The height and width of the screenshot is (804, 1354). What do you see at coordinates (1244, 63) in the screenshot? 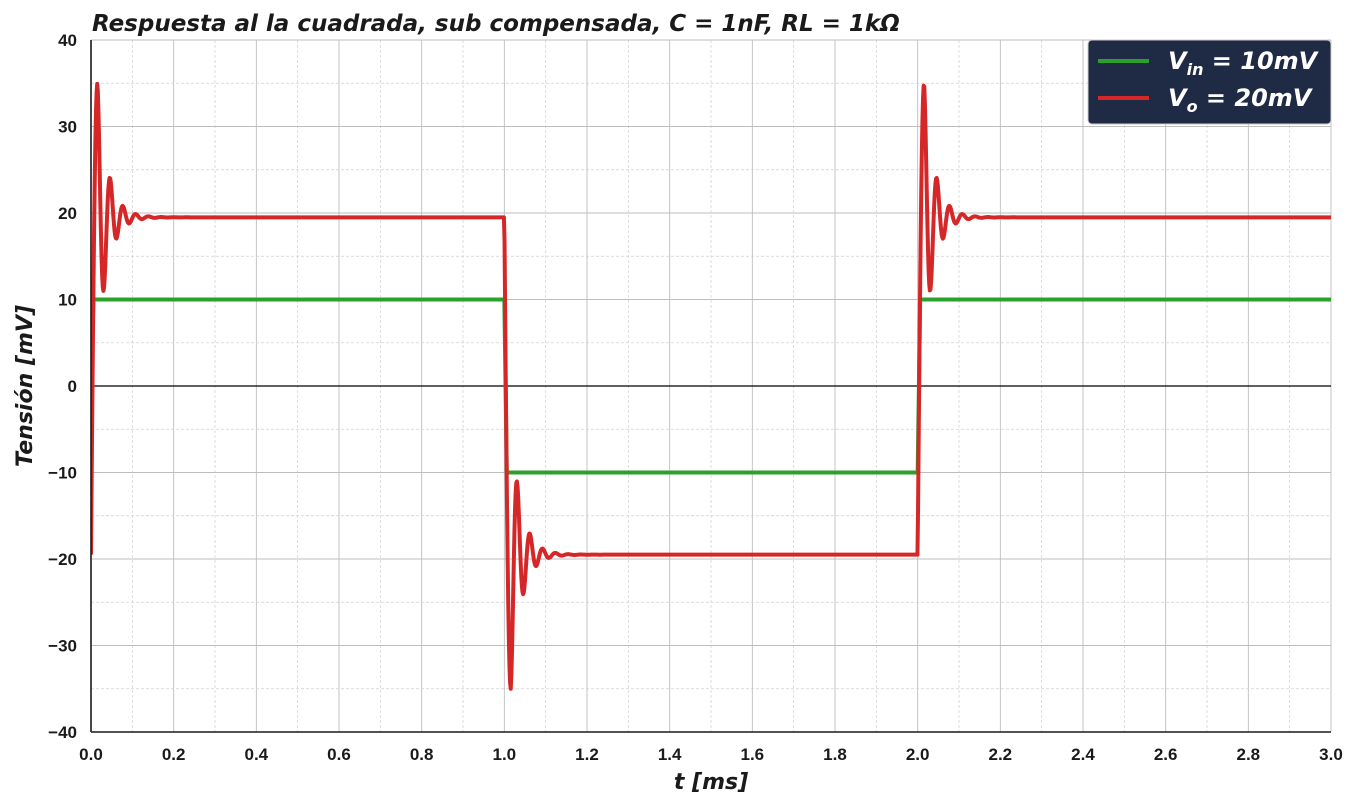
I see `legend-label-vin: Vin = 10mV` at bounding box center [1244, 63].